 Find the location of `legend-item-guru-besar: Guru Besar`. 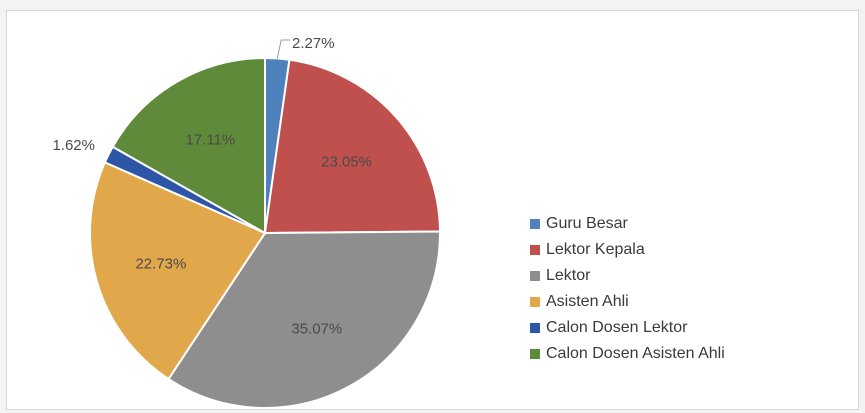

legend-item-guru-besar: Guru Besar is located at coordinates (627, 224).